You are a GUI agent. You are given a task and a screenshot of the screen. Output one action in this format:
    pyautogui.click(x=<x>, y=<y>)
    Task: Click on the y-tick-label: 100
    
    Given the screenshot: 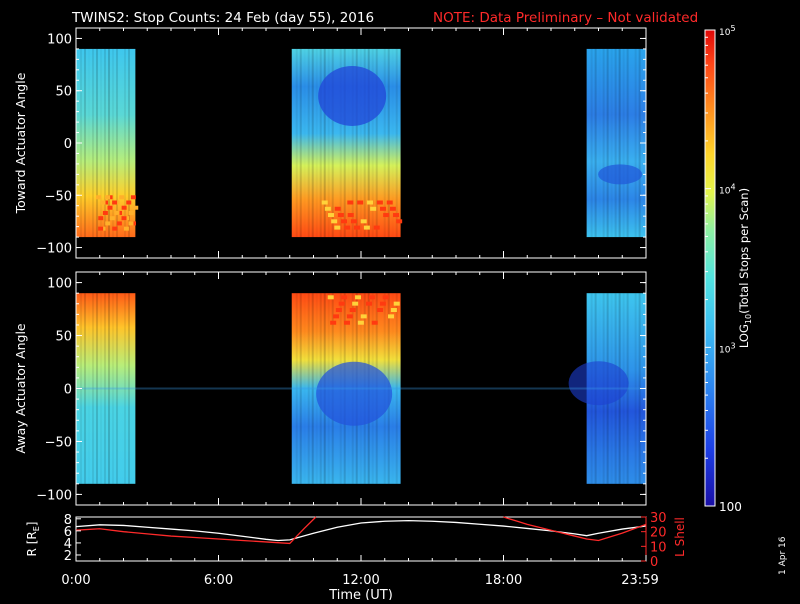 What is the action you would take?
    pyautogui.click(x=59, y=39)
    